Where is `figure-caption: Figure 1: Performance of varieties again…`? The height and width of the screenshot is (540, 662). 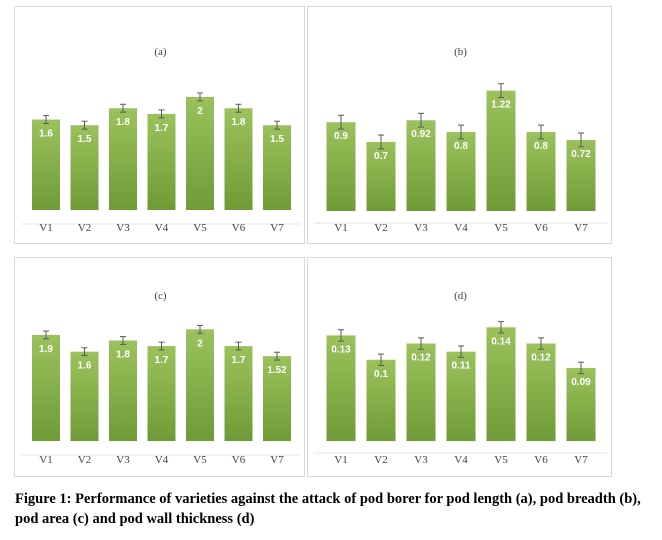 figure-caption: Figure 1: Performance of varieties again… is located at coordinates (328, 509).